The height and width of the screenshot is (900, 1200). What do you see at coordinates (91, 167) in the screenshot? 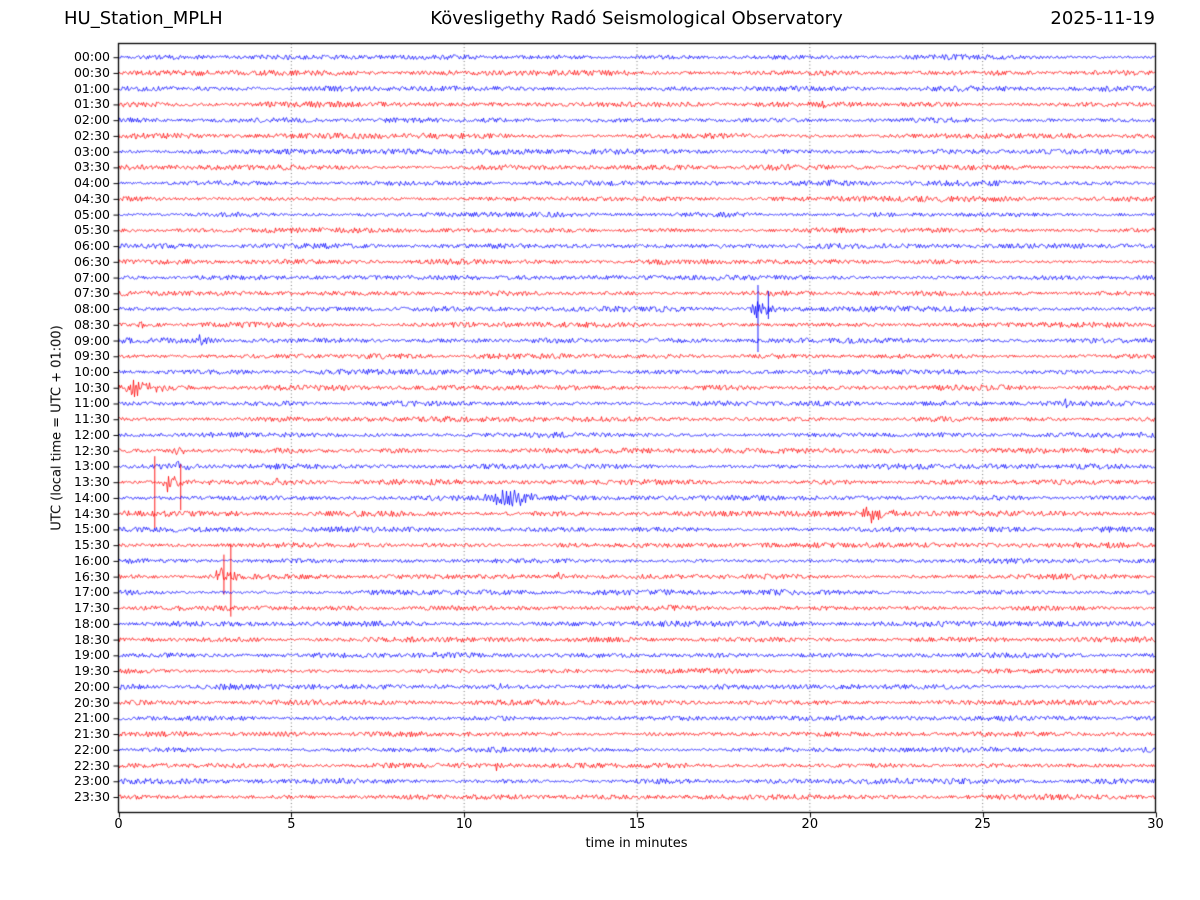
I see `y-tick-label: 03:30` at bounding box center [91, 167].